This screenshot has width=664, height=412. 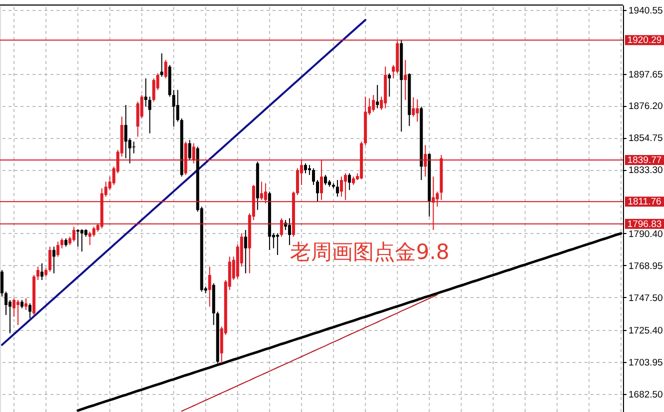 What do you see at coordinates (645, 266) in the screenshot?
I see `y-tick-label: 1768.95` at bounding box center [645, 266].